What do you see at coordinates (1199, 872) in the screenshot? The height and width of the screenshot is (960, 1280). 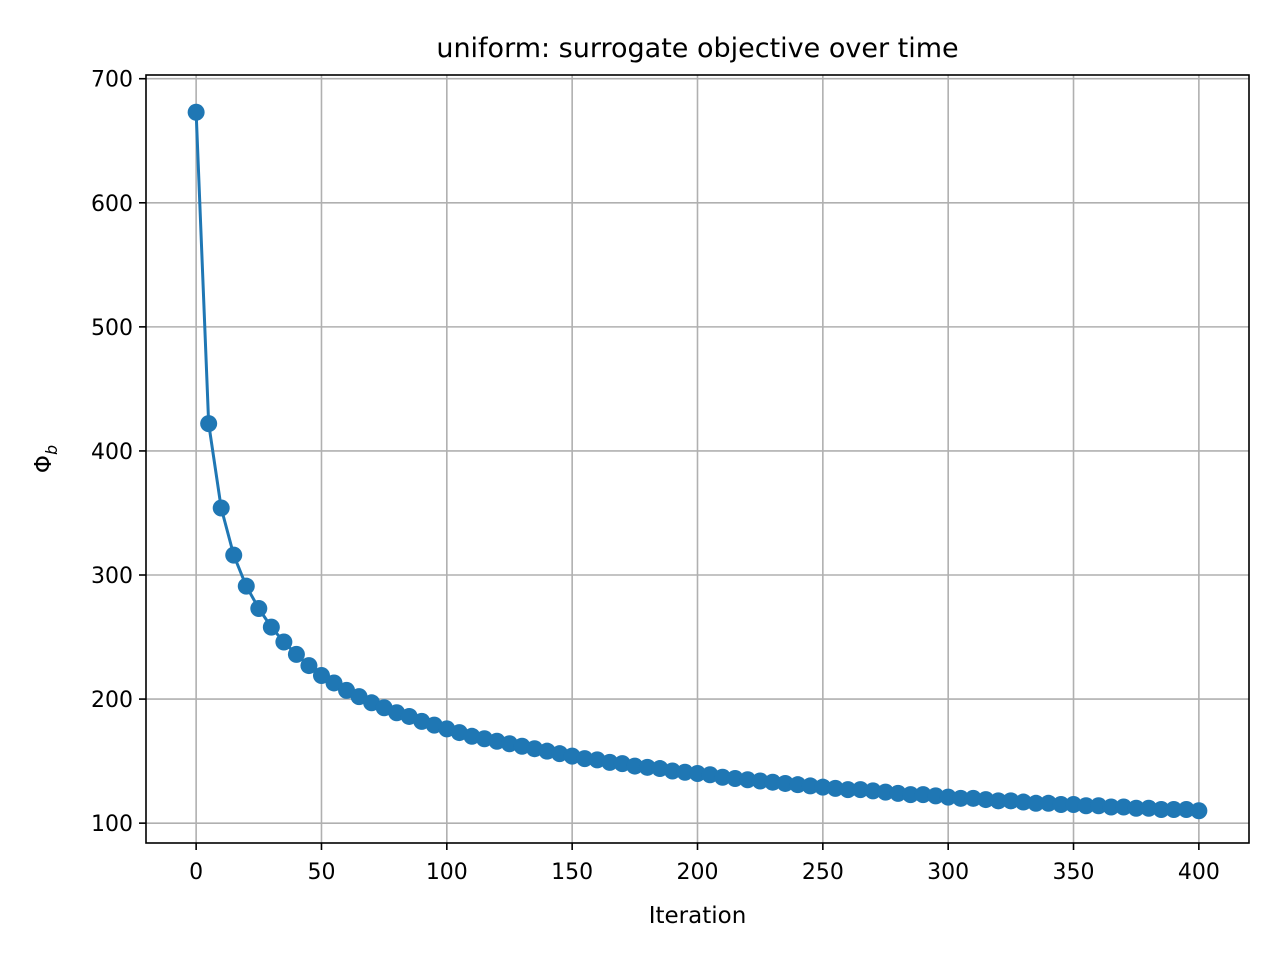 I see `x-tick-label: 400` at bounding box center [1199, 872].